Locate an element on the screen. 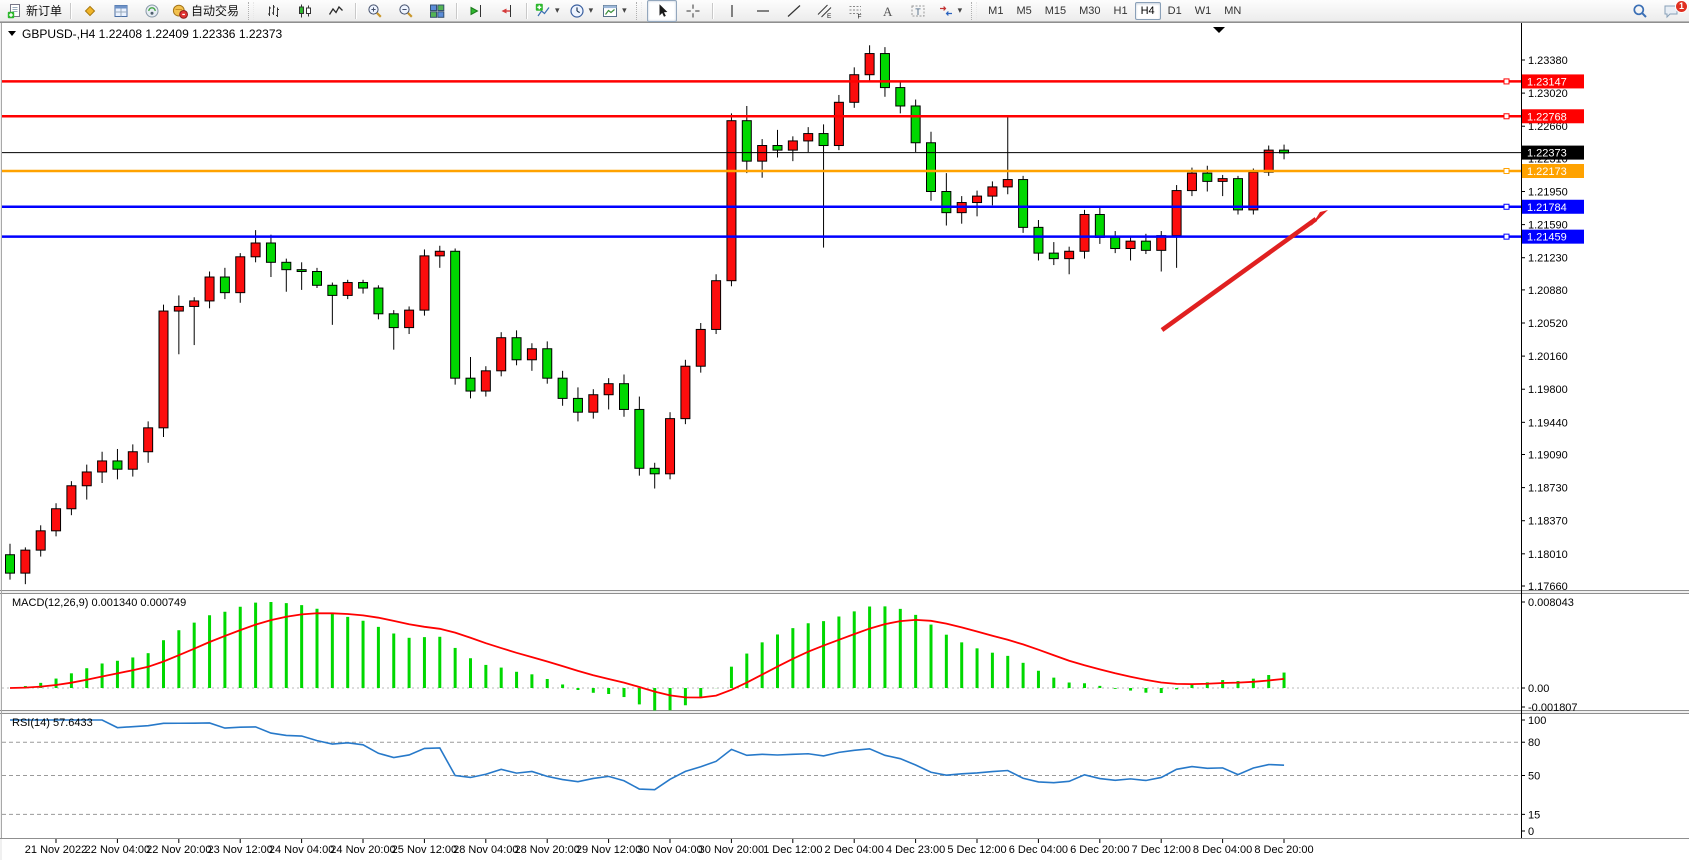  timeframe-button-mn: MN is located at coordinates (1233, 10).